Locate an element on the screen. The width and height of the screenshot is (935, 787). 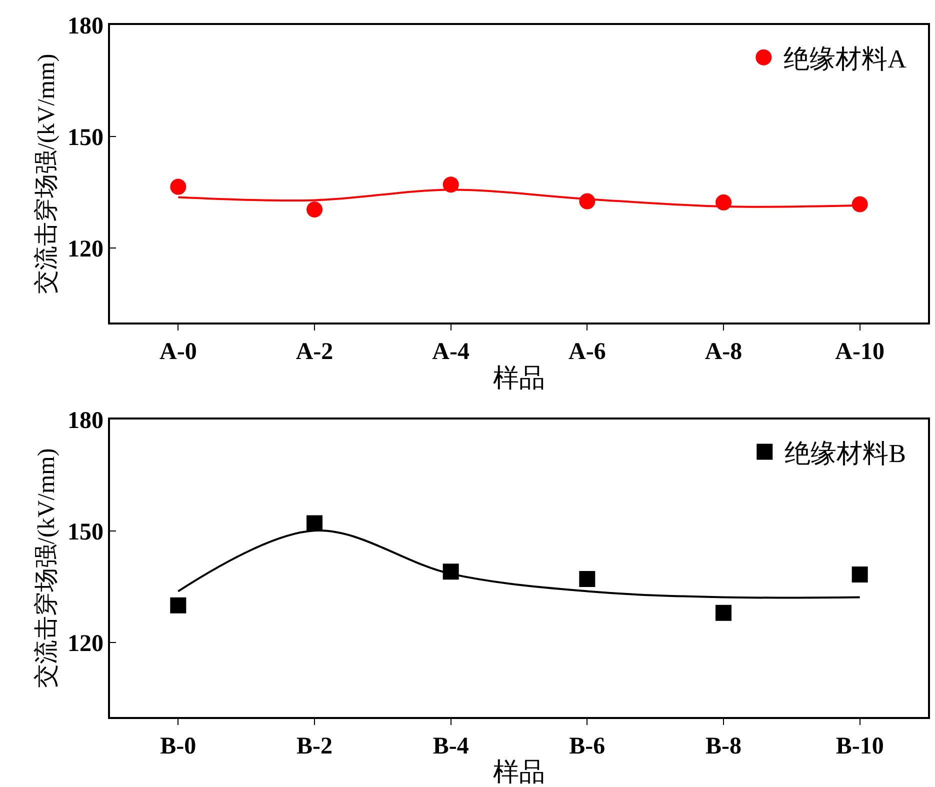
x-tick-label: A-6 is located at coordinates (587, 352).